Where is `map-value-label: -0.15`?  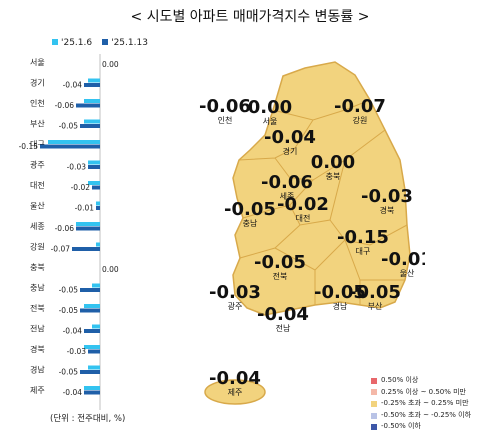
map-value-label: -0.15 is located at coordinates (363, 237).